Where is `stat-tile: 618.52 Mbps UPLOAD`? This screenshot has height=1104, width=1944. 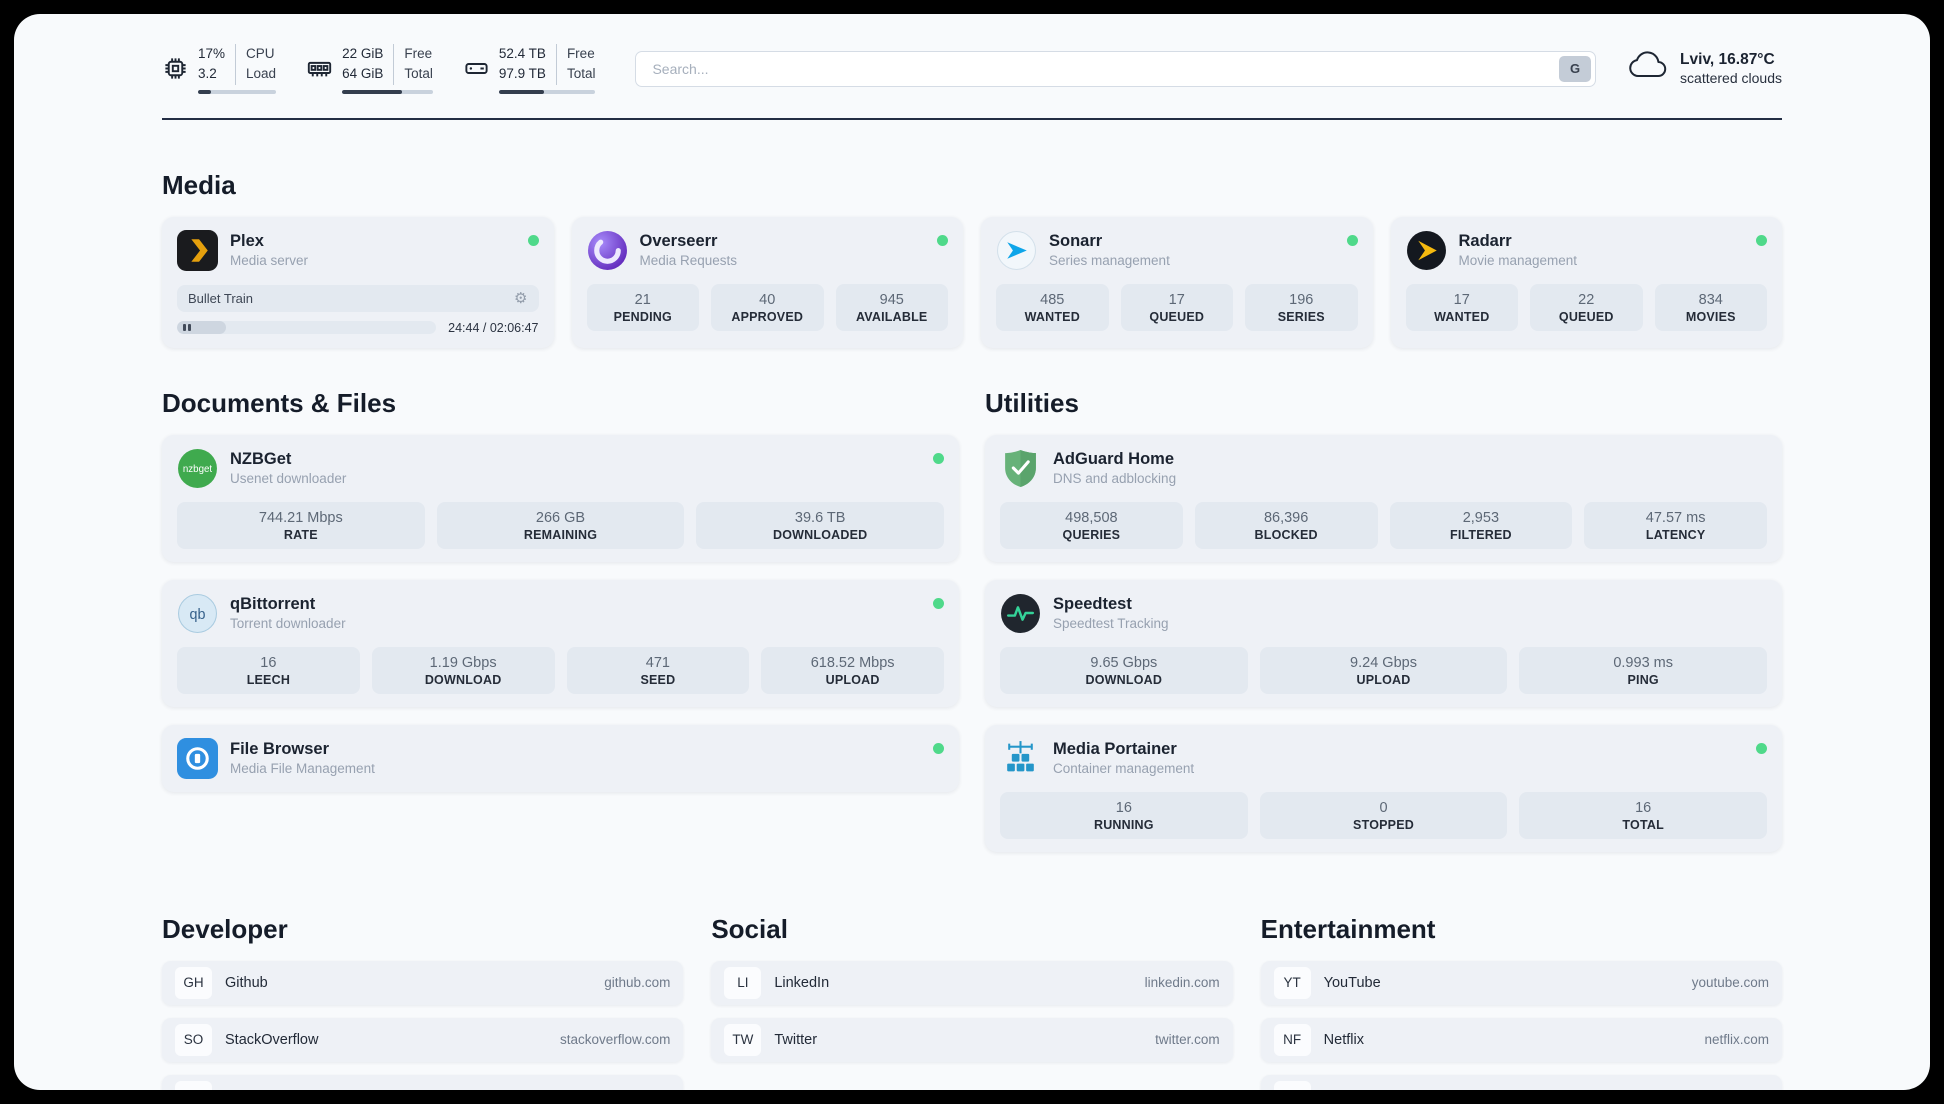 stat-tile: 618.52 Mbps UPLOAD is located at coordinates (852, 670).